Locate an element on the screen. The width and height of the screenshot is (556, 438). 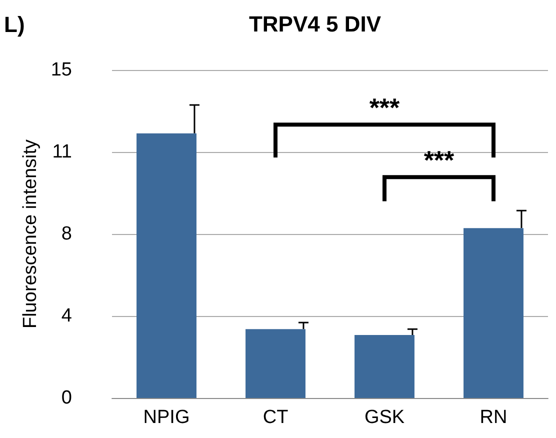
x-tick-label: CT is located at coordinates (275, 417).